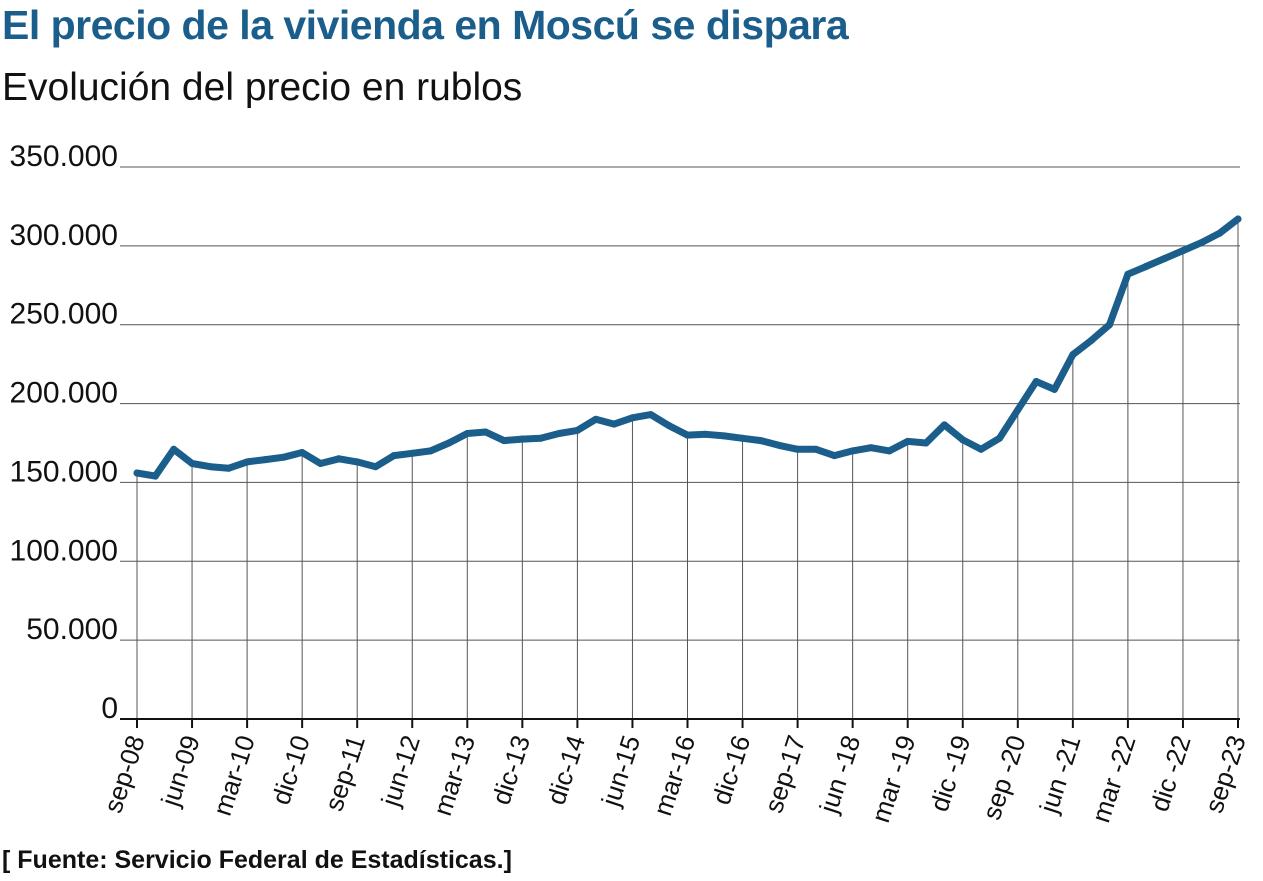  Describe the element at coordinates (950, 773) in the screenshot. I see `x-tick-label: dic -19` at that location.